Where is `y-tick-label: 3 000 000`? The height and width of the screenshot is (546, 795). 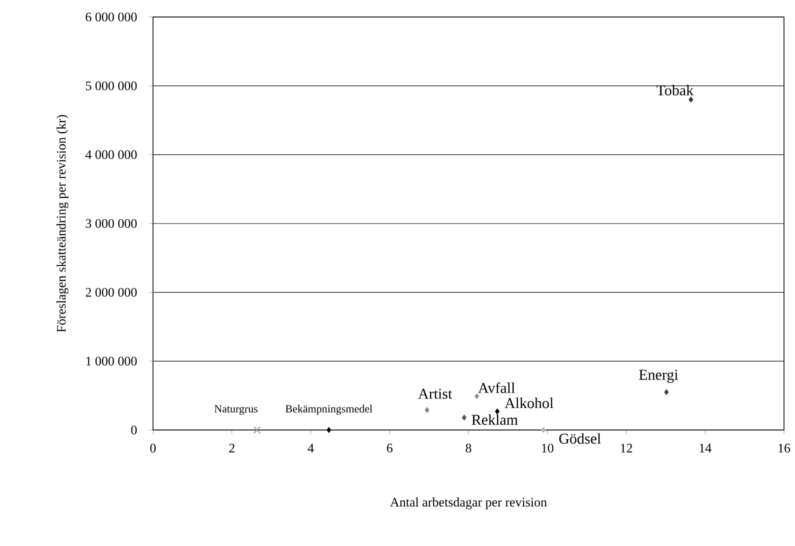 y-tick-label: 3 000 000 is located at coordinates (111, 223).